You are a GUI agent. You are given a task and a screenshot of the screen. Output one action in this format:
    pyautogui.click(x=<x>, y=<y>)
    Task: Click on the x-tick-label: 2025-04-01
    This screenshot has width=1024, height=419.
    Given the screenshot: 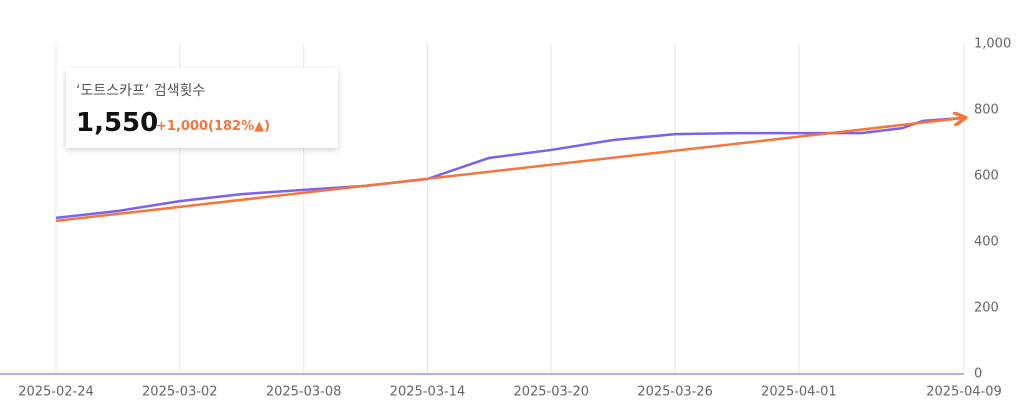 What is the action you would take?
    pyautogui.click(x=799, y=392)
    